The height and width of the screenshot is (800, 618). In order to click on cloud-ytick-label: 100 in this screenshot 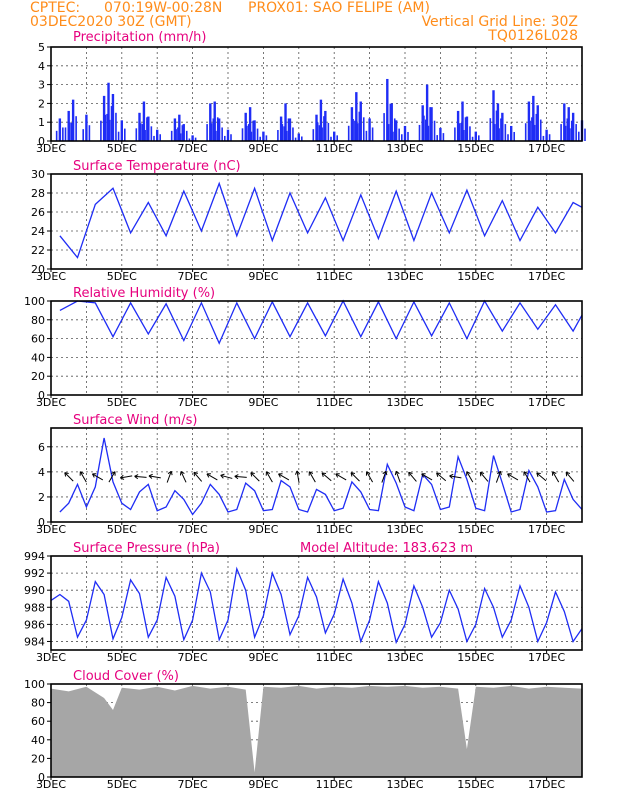, I will do `click(34, 684)`.